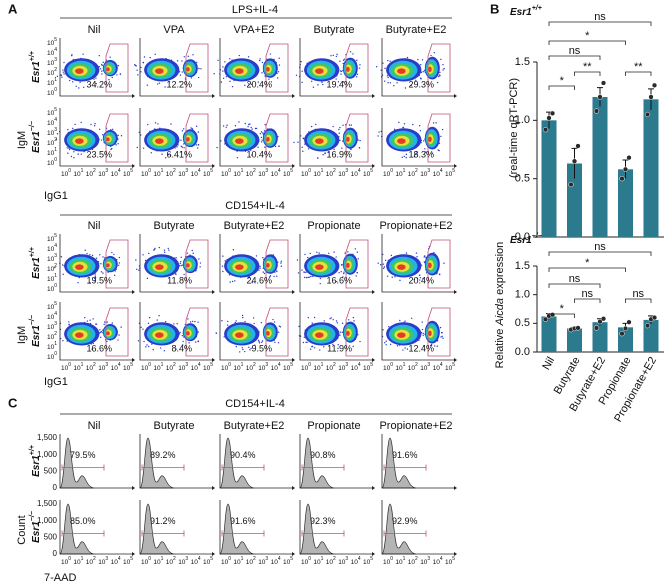  What do you see at coordinates (494, 8) in the screenshot?
I see `panel-label: B` at bounding box center [494, 8].